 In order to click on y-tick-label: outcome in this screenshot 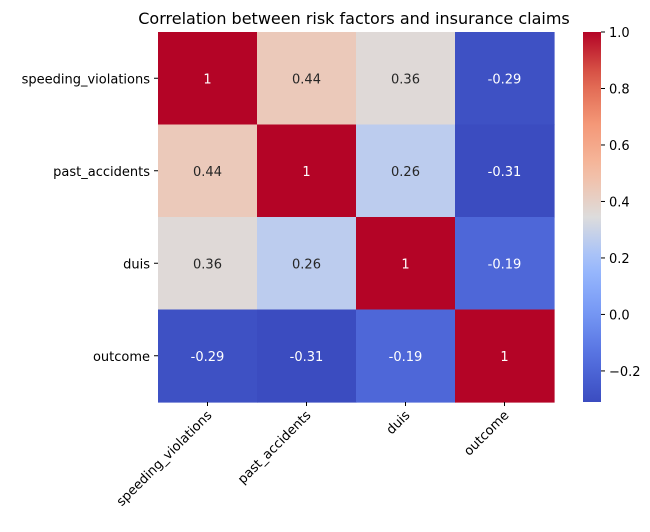, I will do `click(121, 357)`.